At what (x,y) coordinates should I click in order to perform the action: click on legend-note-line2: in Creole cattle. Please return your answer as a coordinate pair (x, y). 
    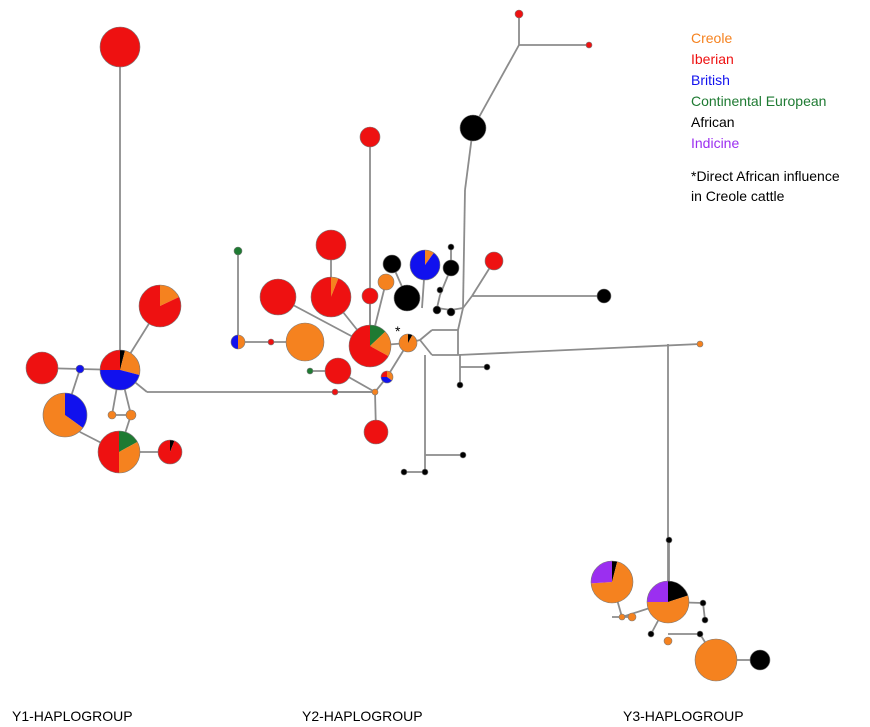
    Looking at the image, I should click on (738, 196).